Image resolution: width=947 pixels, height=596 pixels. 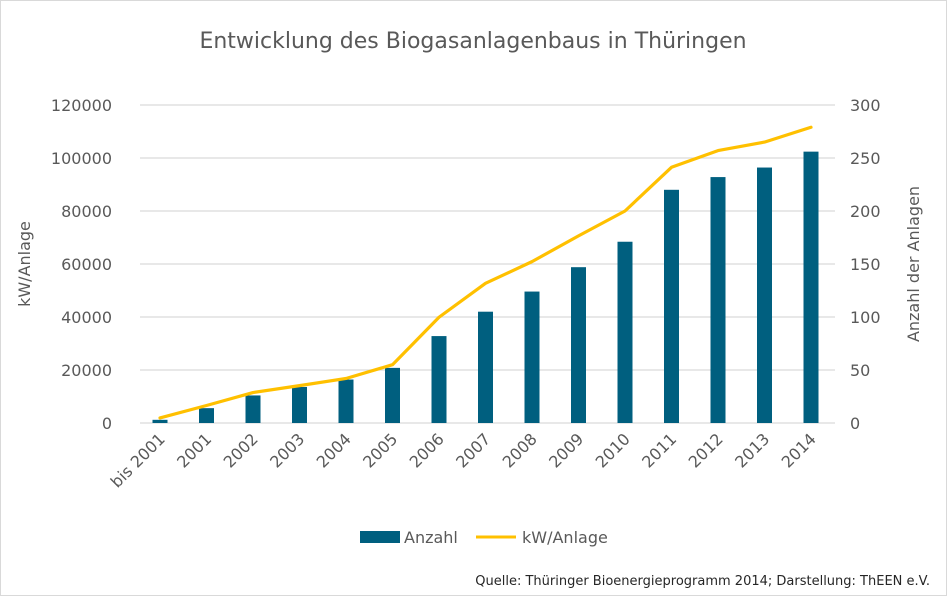 I want to click on bar-2004, so click(x=346, y=401).